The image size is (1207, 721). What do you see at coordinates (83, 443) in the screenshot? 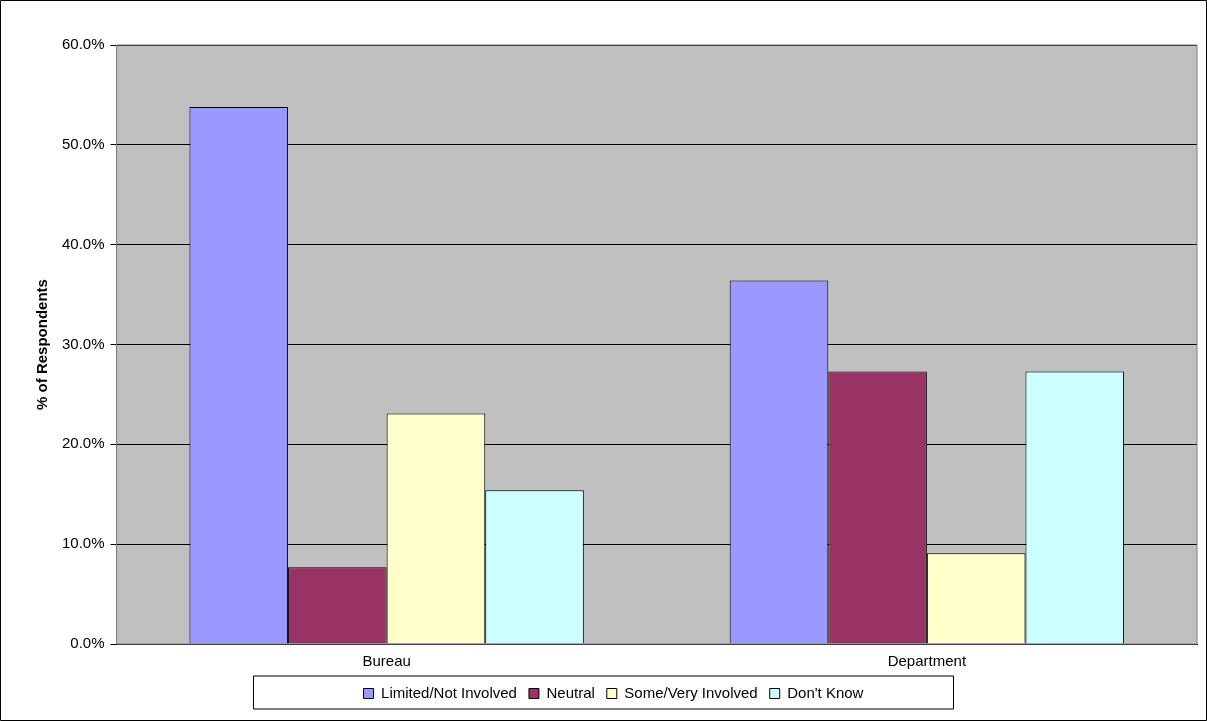
I see `y-tick-label: 20.0%` at bounding box center [83, 443].